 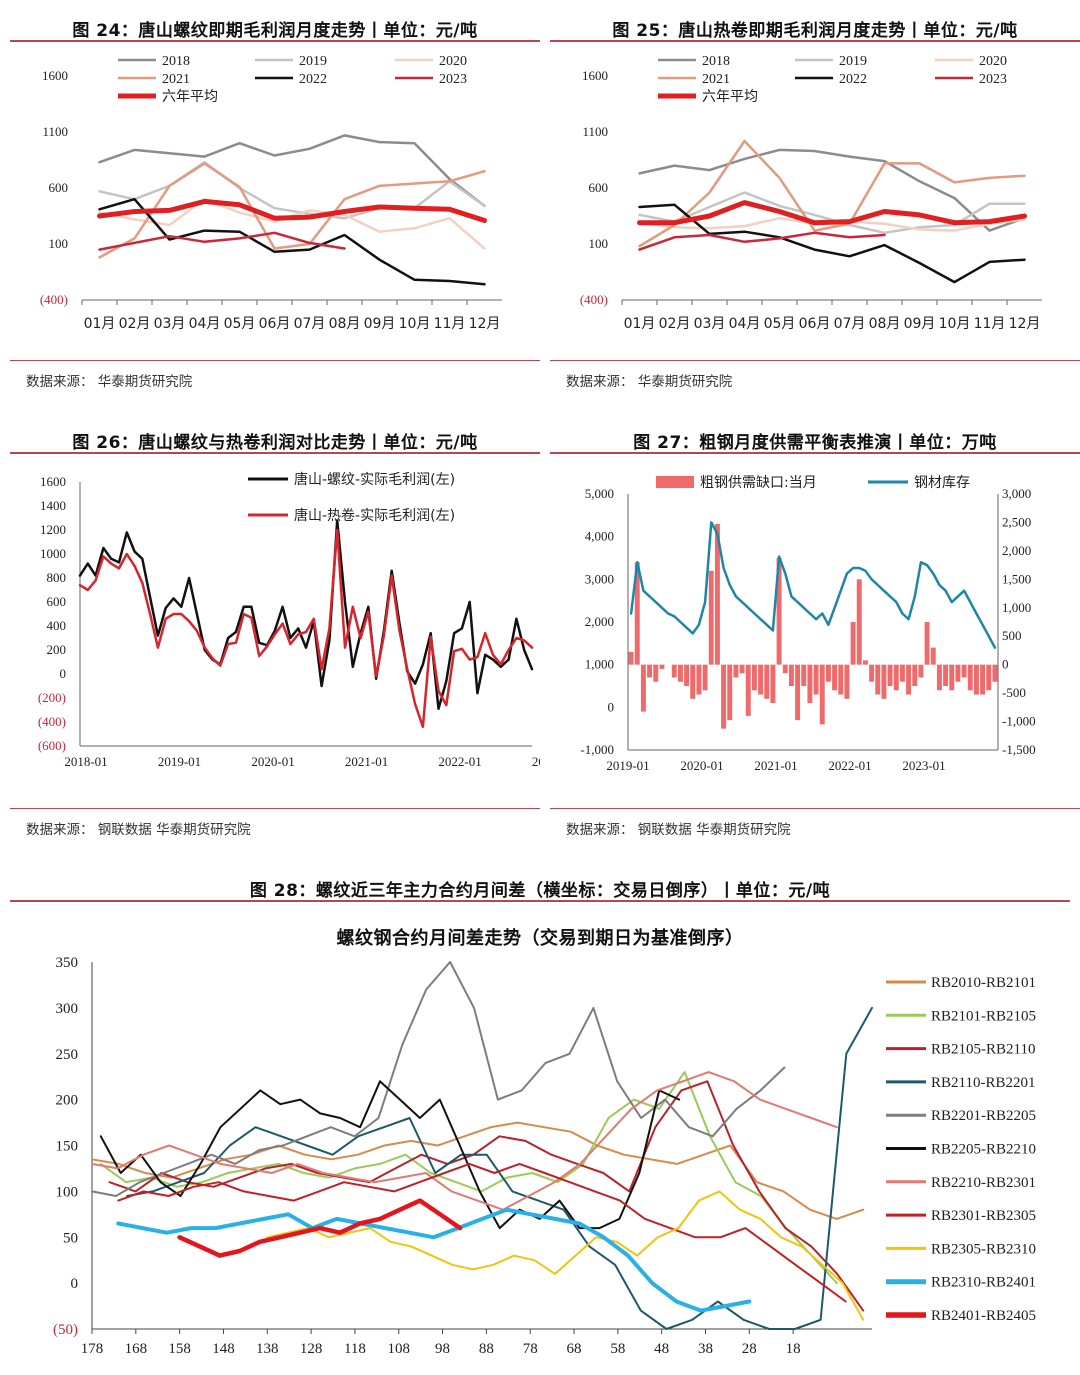 I want to click on legend-label: RB2010-RB2101, so click(x=983, y=983).